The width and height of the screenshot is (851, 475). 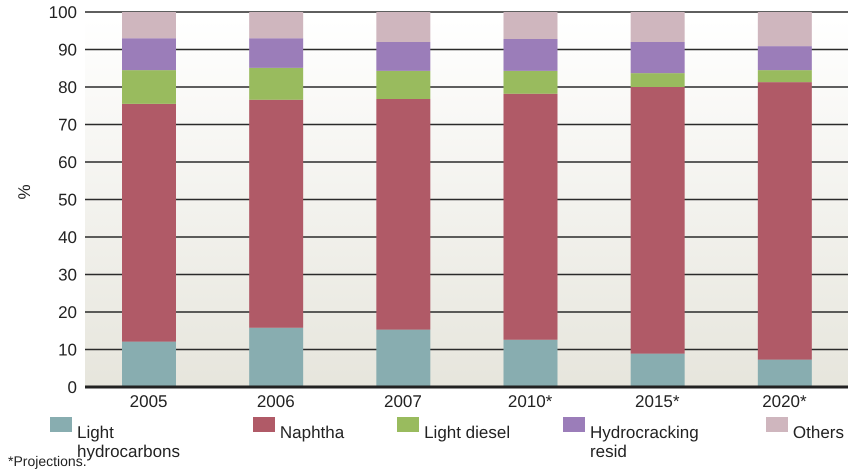 I want to click on y-tick-label: 60, so click(x=67, y=162).